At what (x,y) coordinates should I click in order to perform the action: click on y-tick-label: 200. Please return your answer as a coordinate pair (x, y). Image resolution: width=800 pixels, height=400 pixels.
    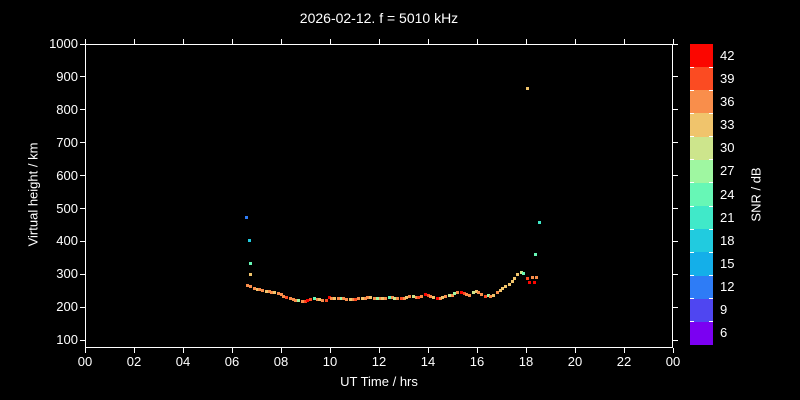
    Looking at the image, I should click on (67, 307).